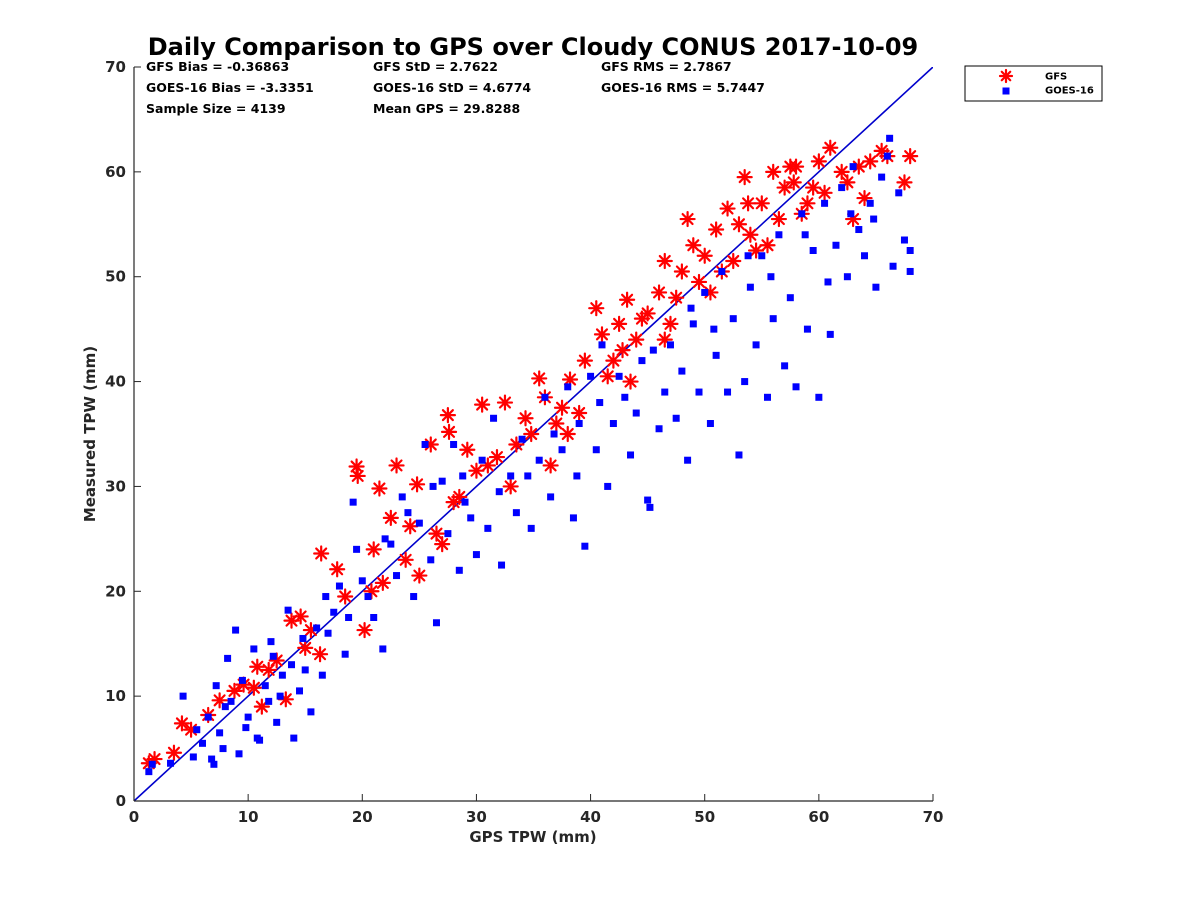 This screenshot has width=1200, height=900. Describe the element at coordinates (435, 66) in the screenshot. I see `stat-text: GFS StD = 2.7622` at that location.